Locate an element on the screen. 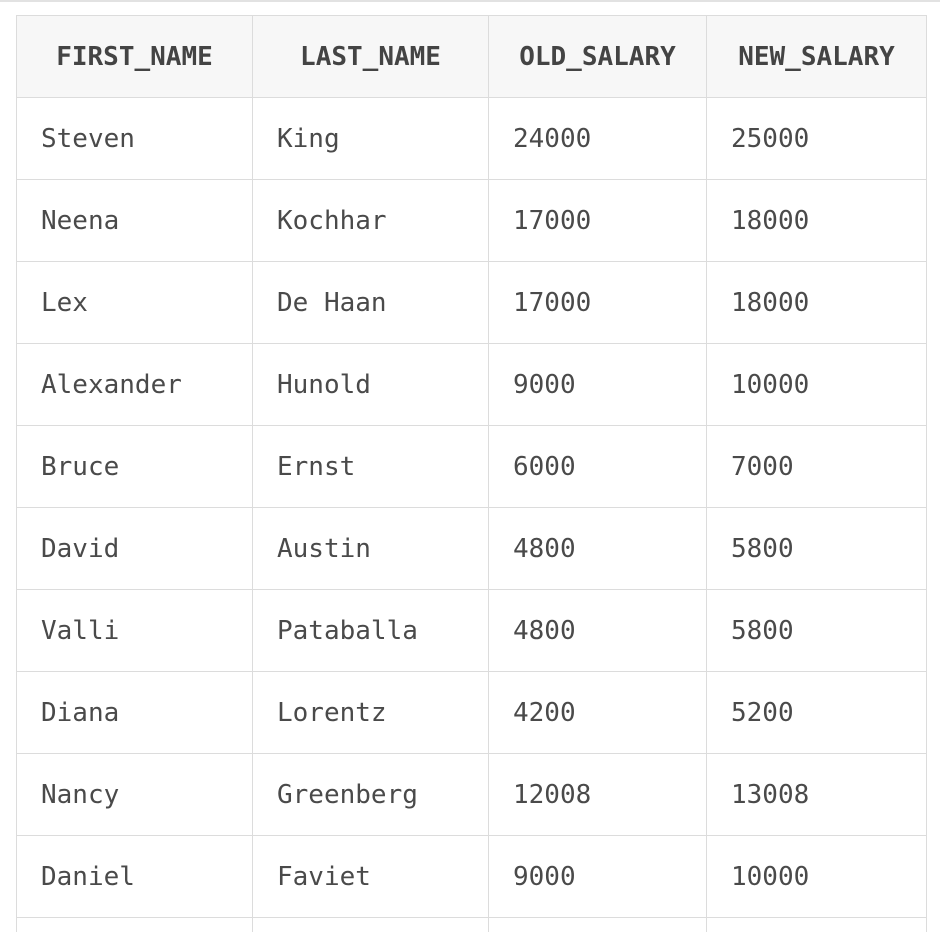  cell-last-name: Ernst is located at coordinates (370, 466).